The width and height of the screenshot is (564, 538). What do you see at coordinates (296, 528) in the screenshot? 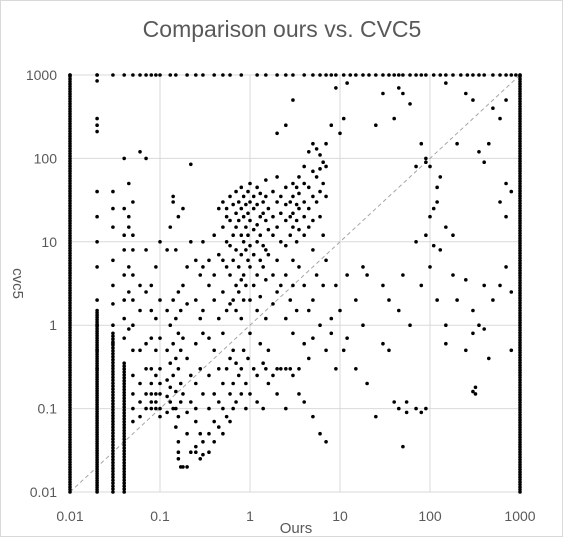
I see `x-axis-label: Ours` at bounding box center [296, 528].